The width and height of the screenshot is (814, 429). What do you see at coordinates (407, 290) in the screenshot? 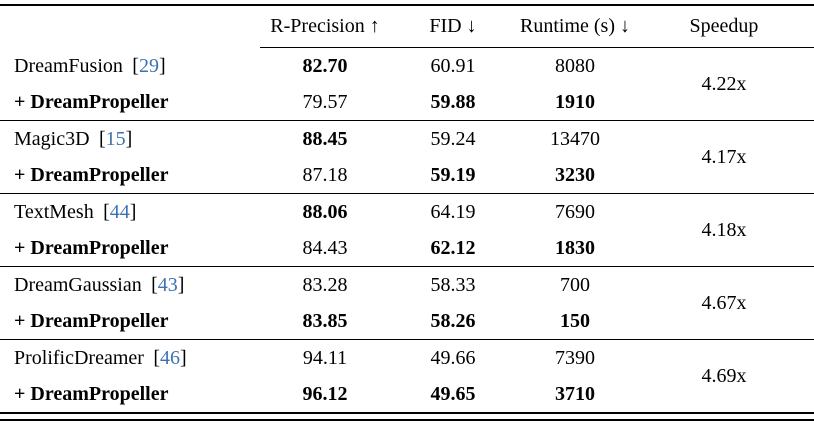
I see `table-row-baseline: DreamGaussian [43] 83.28 58.33 700 4.67x` at bounding box center [407, 290].